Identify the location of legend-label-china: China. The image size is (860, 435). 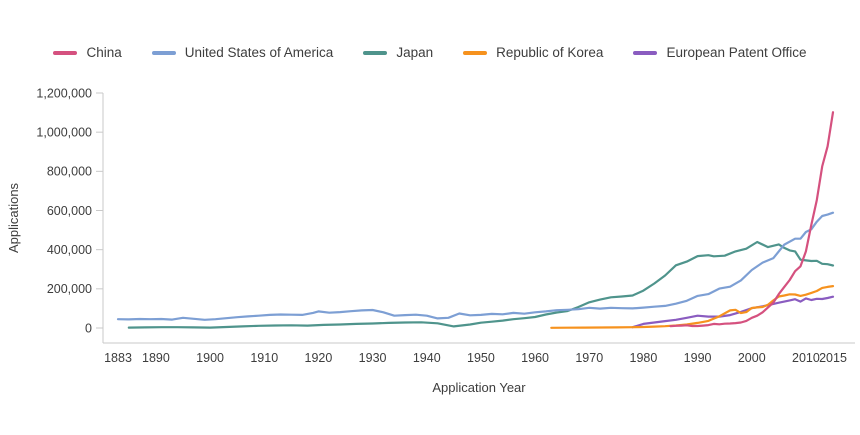
(104, 52).